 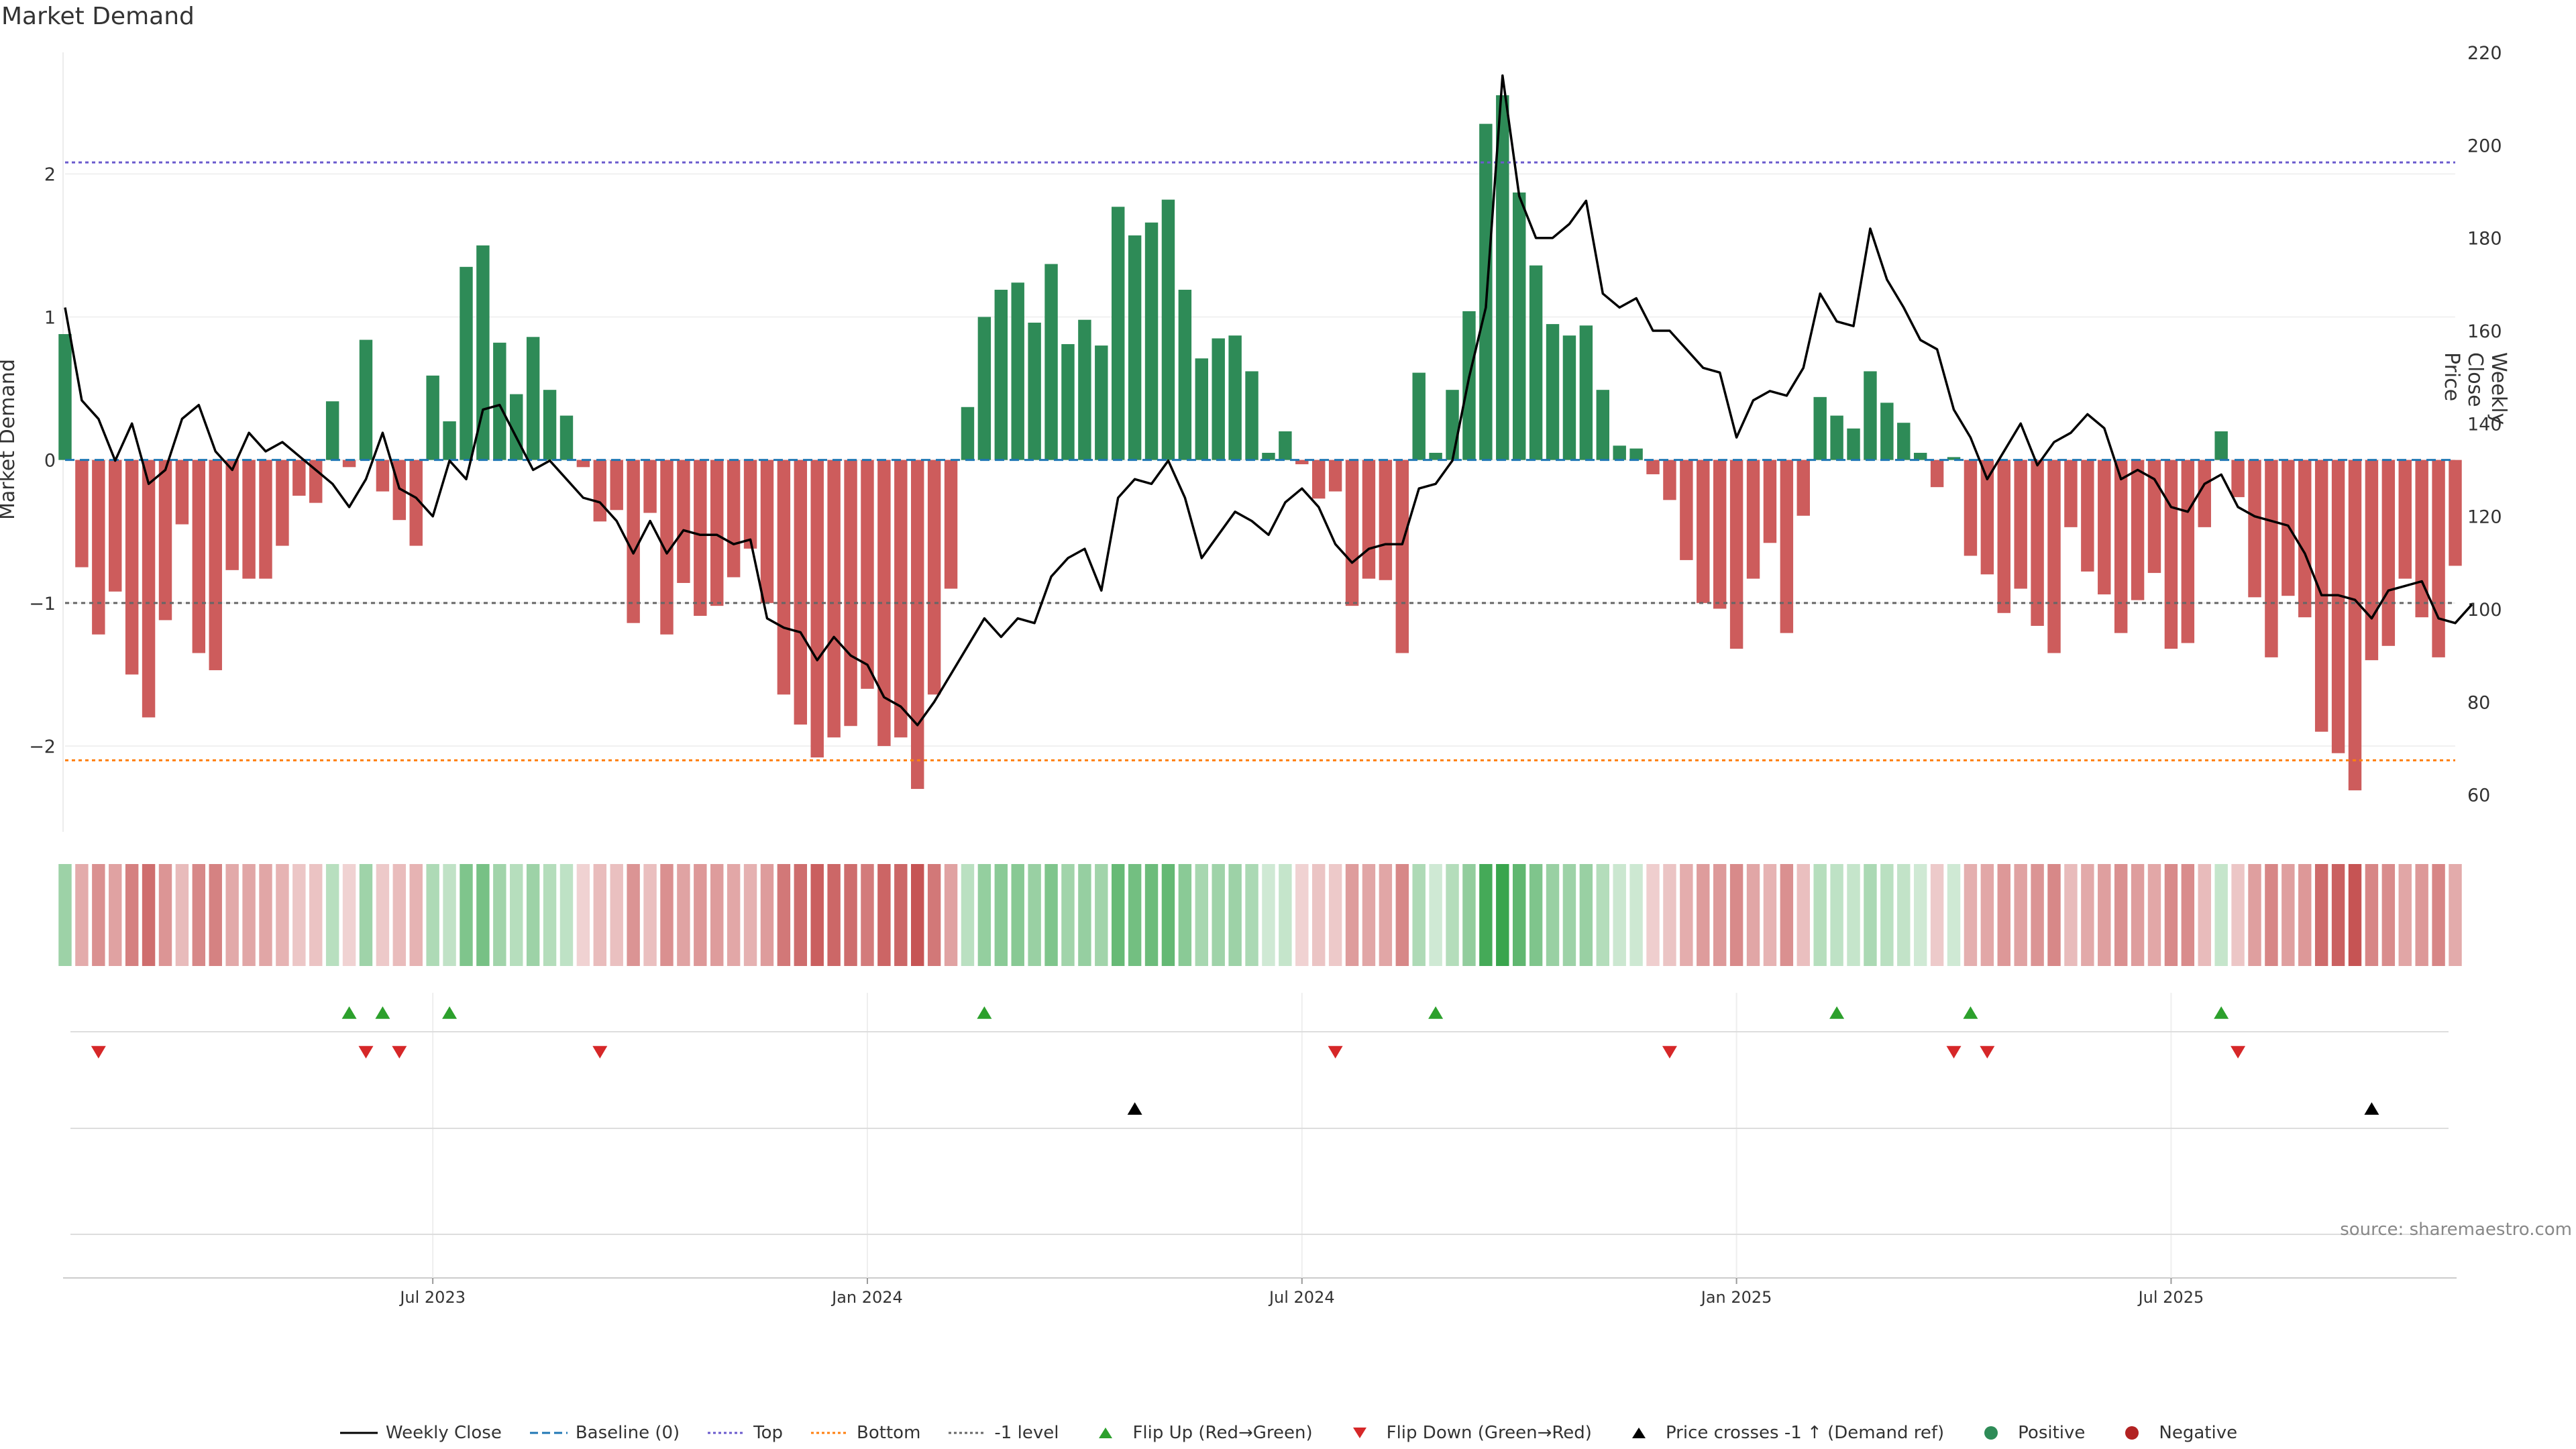 What do you see at coordinates (1736, 1297) in the screenshot?
I see `x-tick-label: Jan 2025` at bounding box center [1736, 1297].